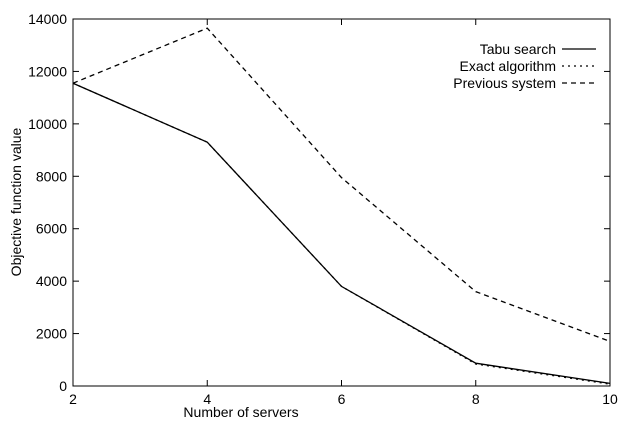 This screenshot has height=421, width=619. I want to click on legend-label: Exact algorithm, so click(508, 66).